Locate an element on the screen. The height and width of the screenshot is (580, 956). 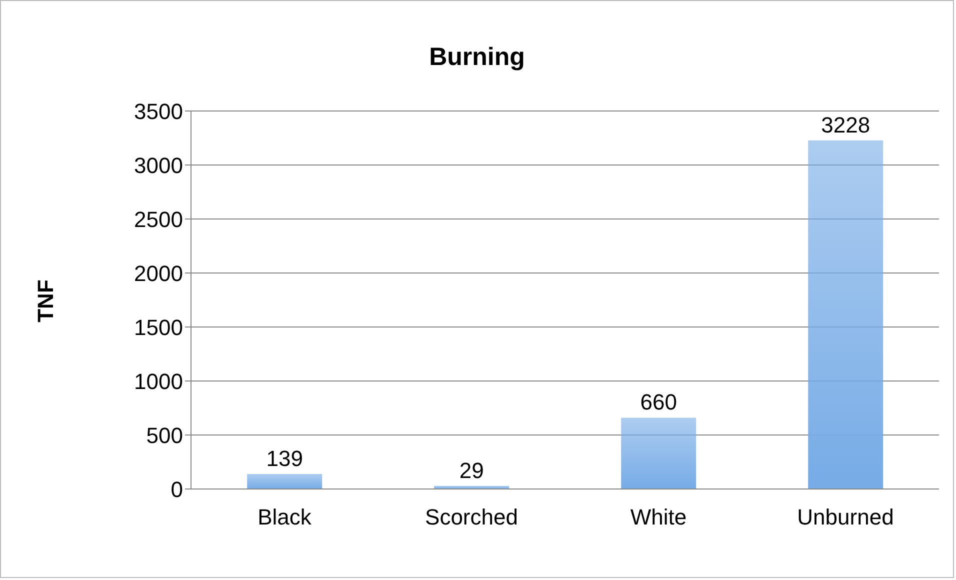
y-tick-label: 2500 is located at coordinates (158, 219).